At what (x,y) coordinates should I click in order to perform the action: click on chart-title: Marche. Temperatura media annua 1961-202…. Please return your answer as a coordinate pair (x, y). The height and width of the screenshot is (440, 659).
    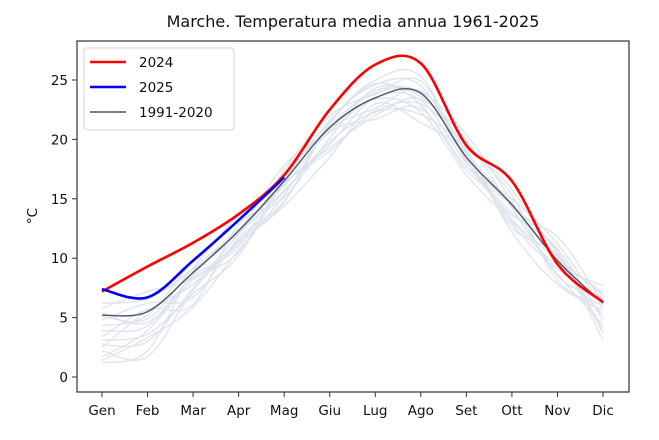
    Looking at the image, I should click on (353, 21).